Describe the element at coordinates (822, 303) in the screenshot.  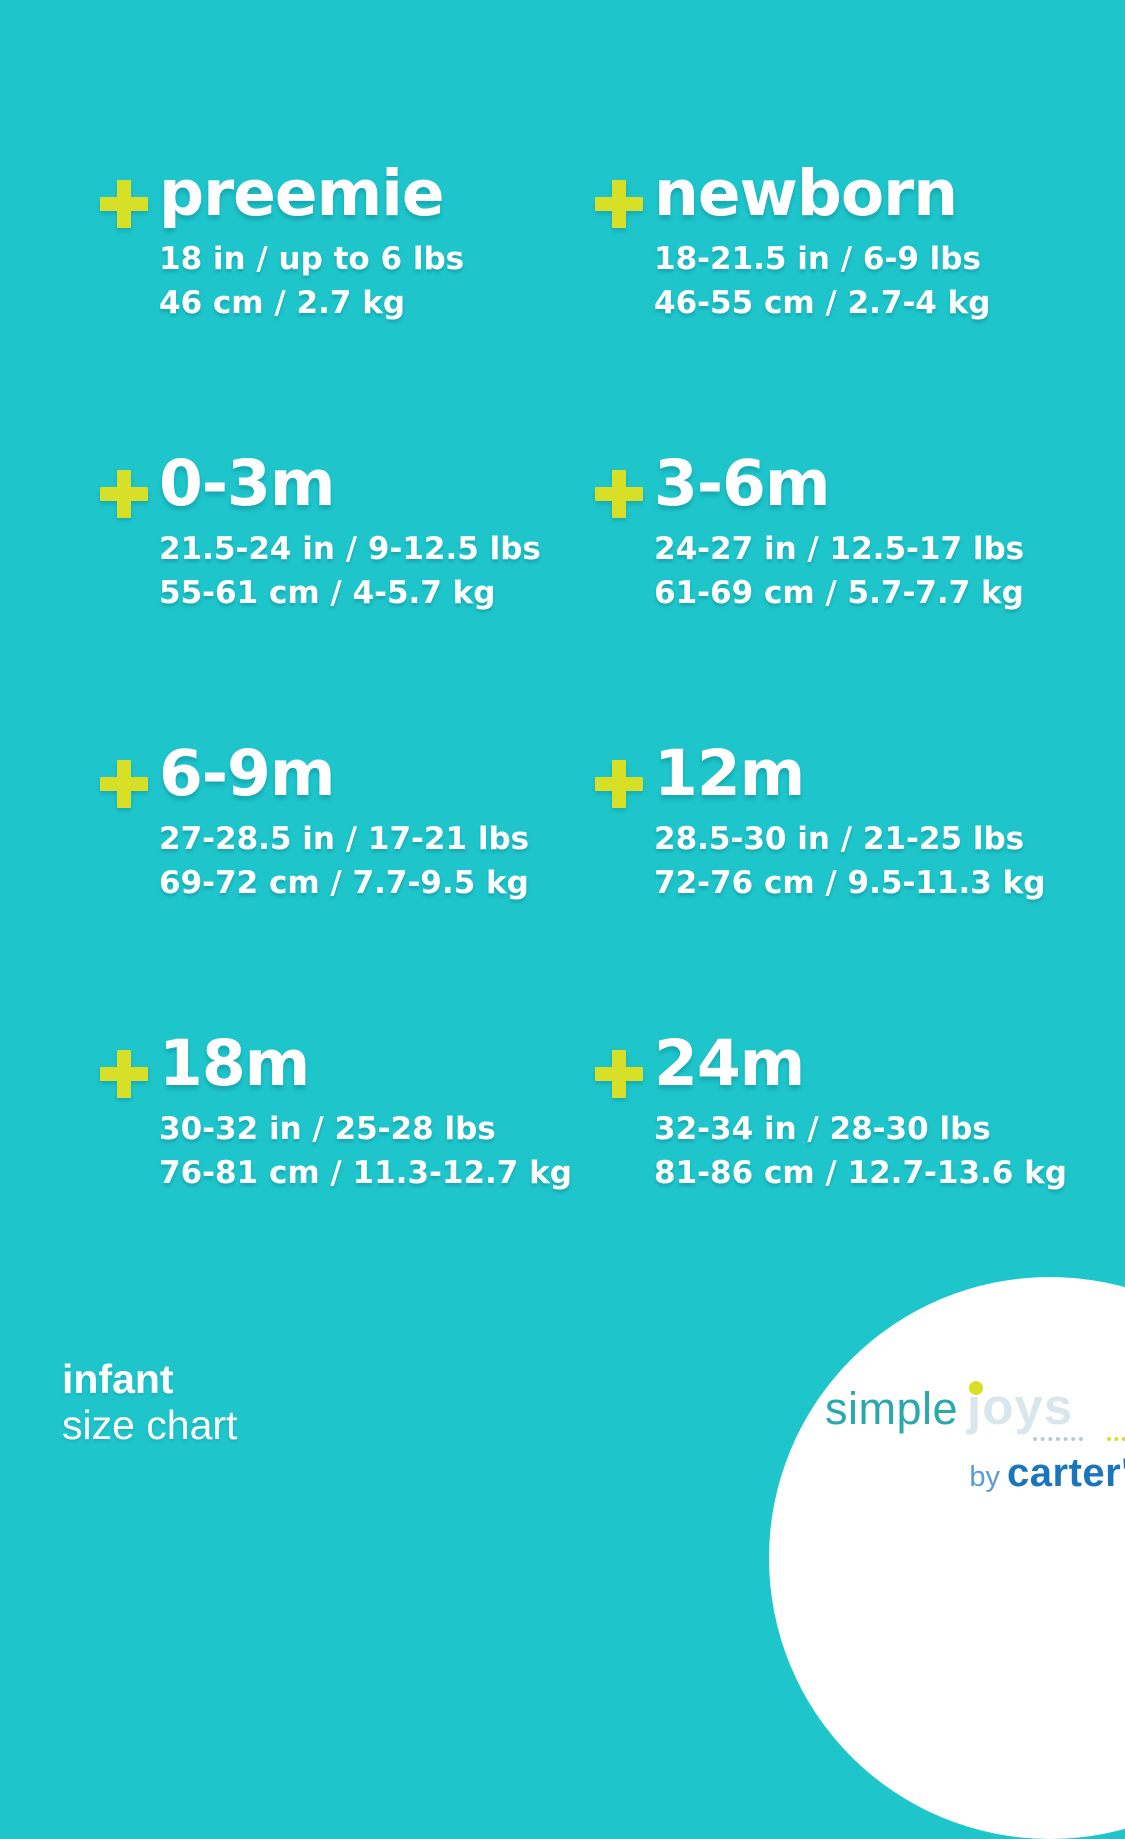
I see `size-metric: 46-55 cm / 2.7-4 kg` at that location.